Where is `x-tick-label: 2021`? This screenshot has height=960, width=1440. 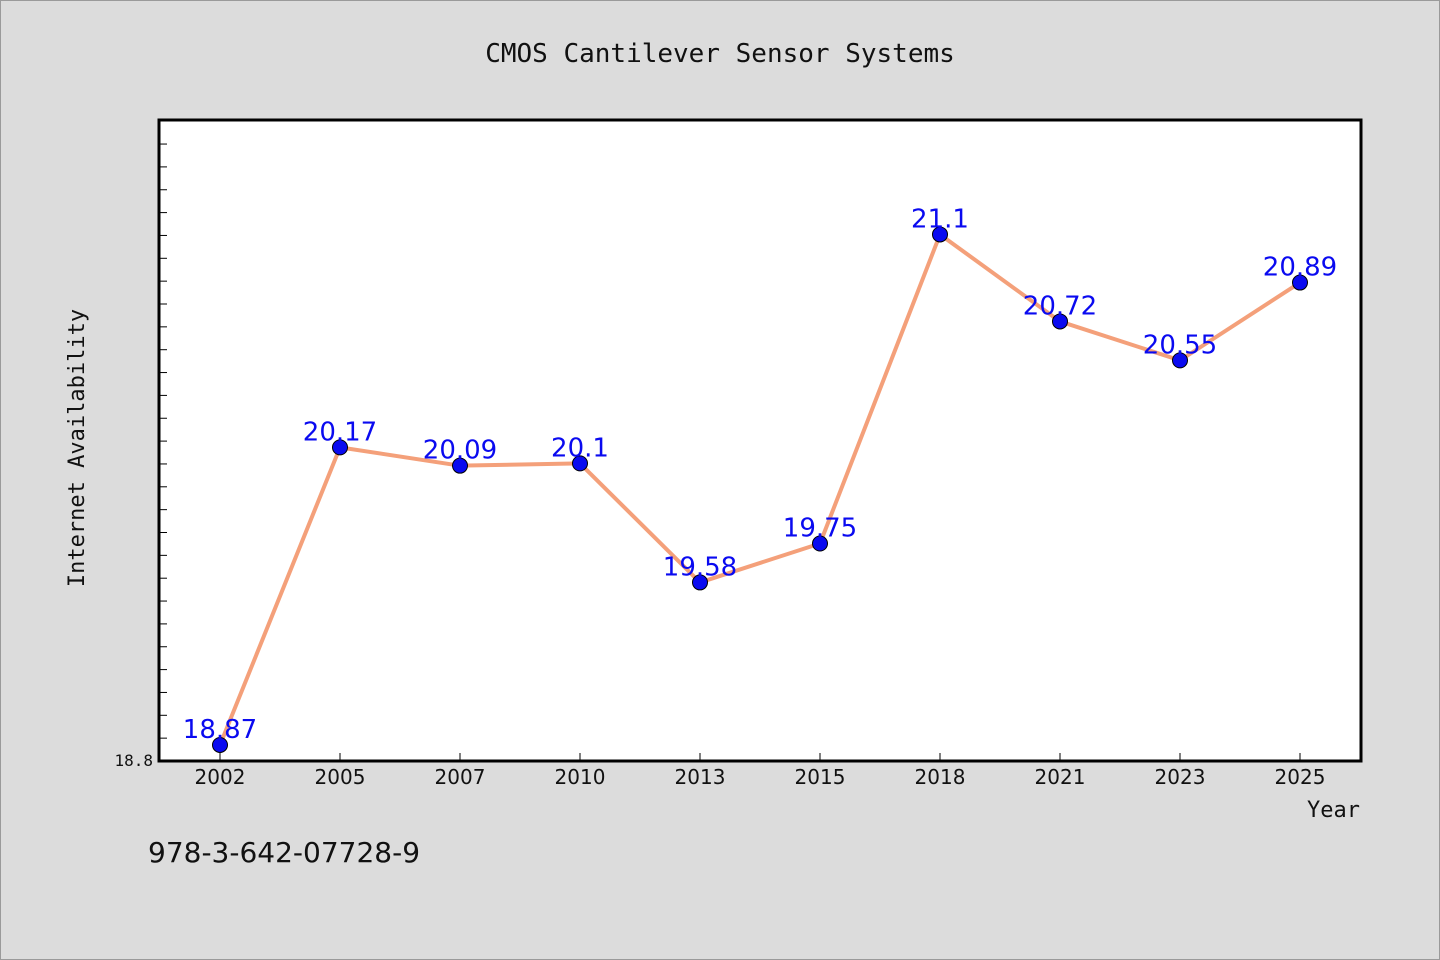 x-tick-label: 2021 is located at coordinates (1060, 777).